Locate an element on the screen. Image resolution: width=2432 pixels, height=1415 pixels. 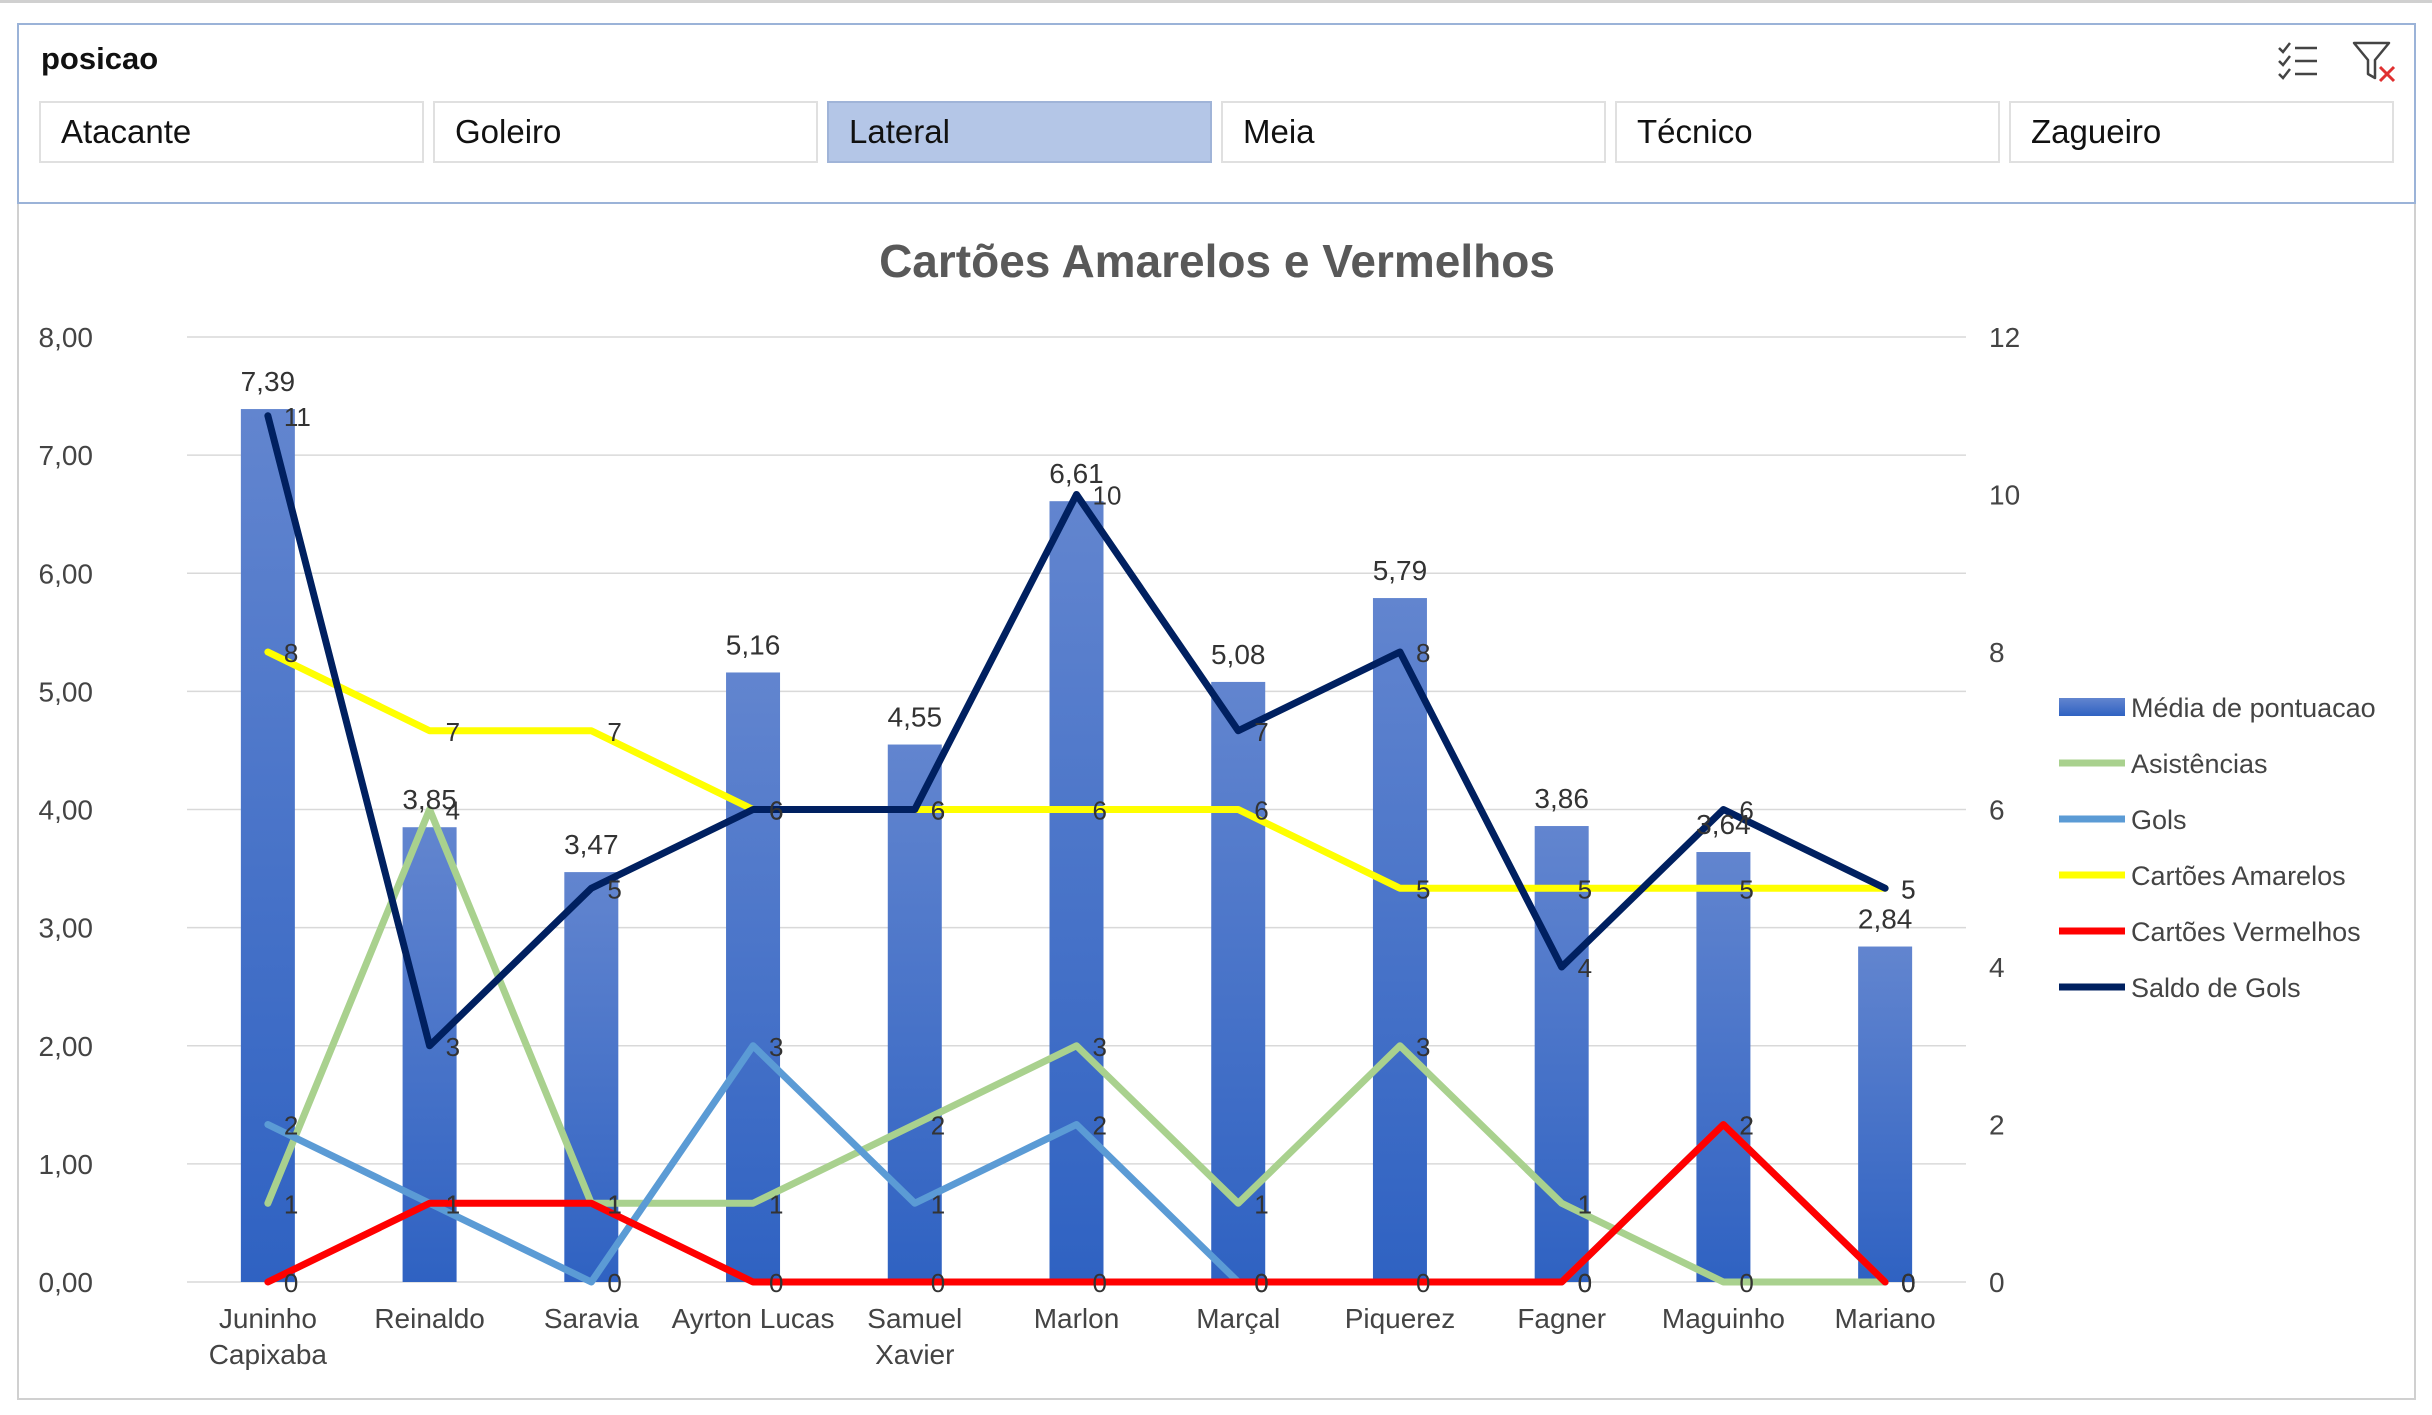
line-data-label: 11 is located at coordinates (297, 417).